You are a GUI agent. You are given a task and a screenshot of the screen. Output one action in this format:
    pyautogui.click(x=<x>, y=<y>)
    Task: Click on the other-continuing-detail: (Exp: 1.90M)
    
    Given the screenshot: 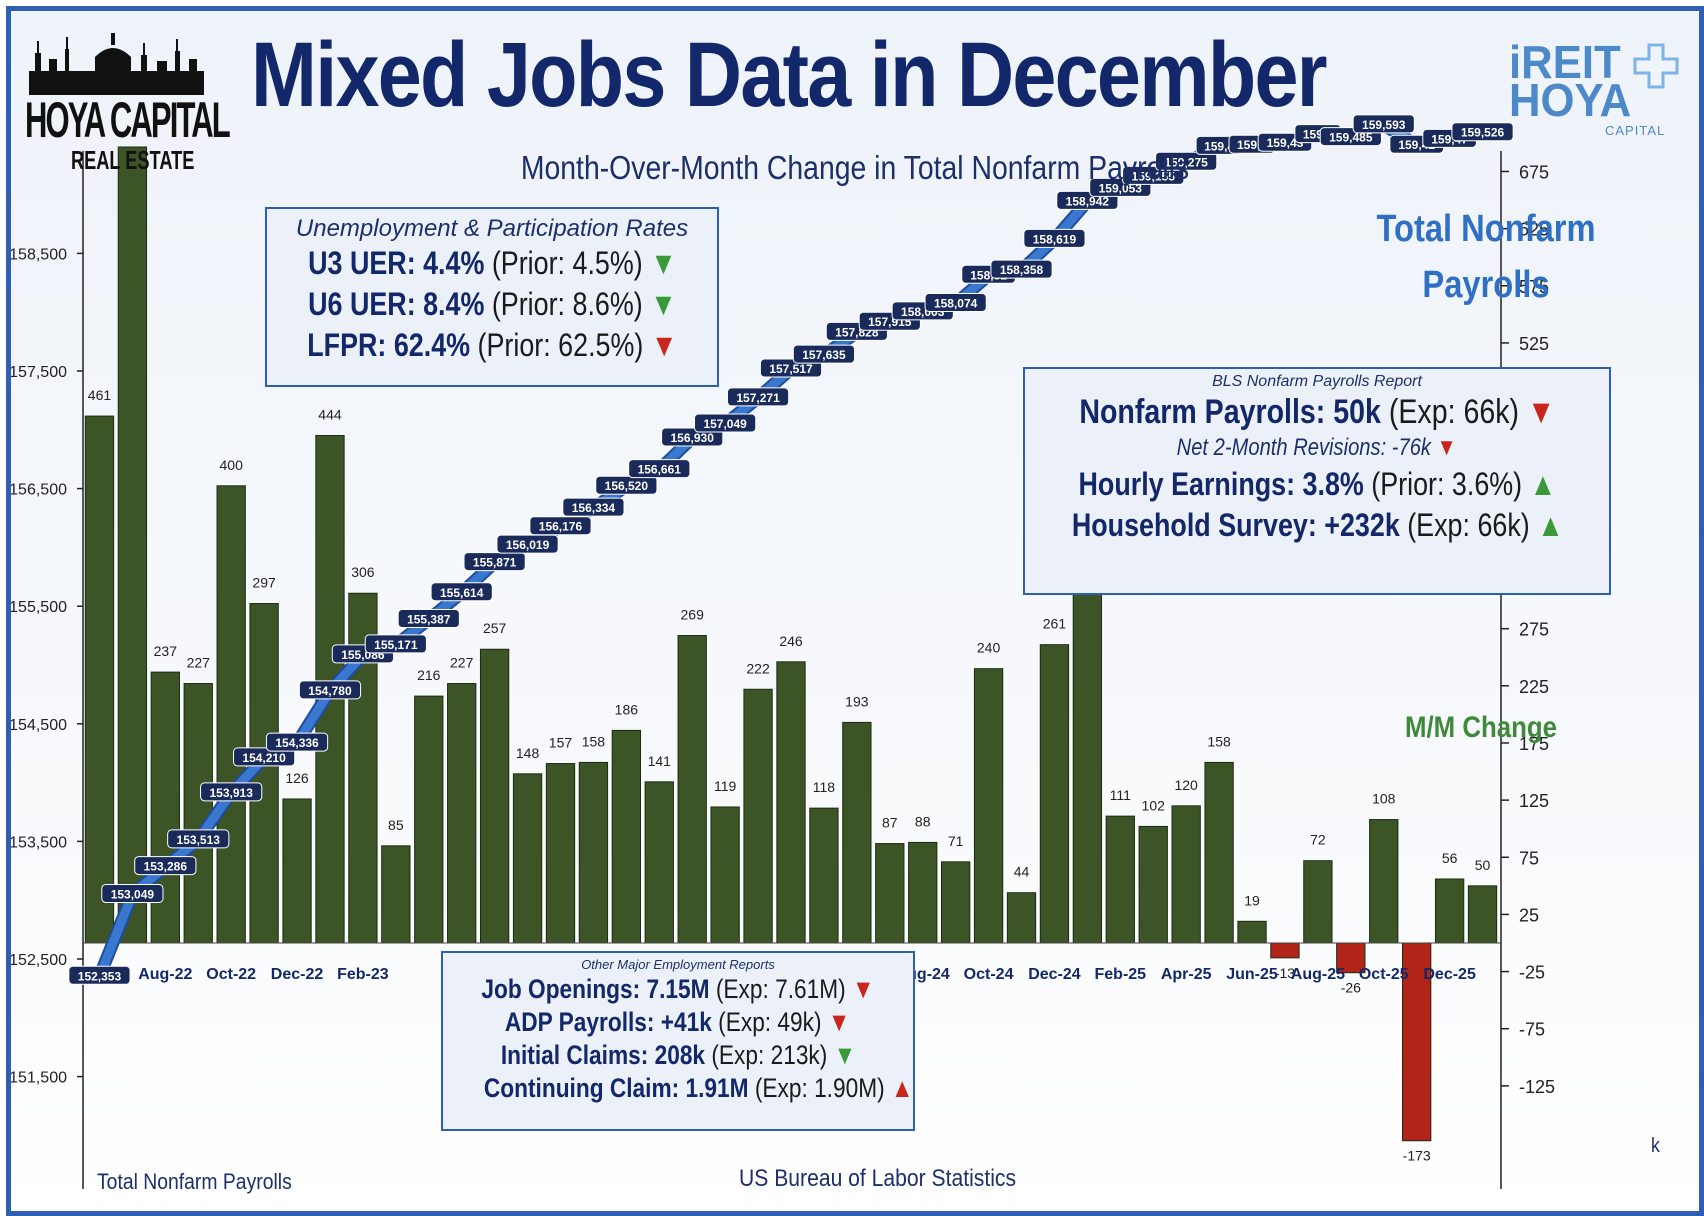 What is the action you would take?
    pyautogui.click(x=819, y=1088)
    